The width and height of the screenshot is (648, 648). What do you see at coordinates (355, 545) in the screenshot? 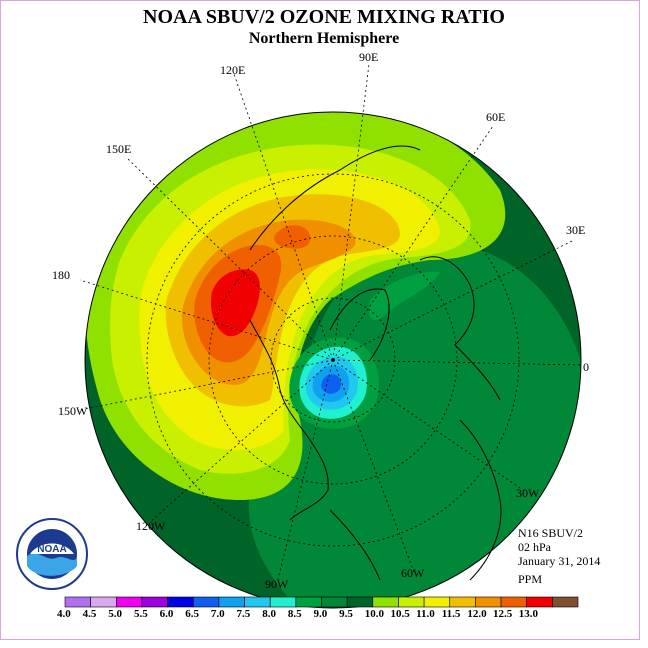
I see `coast-south-america` at bounding box center [355, 545].